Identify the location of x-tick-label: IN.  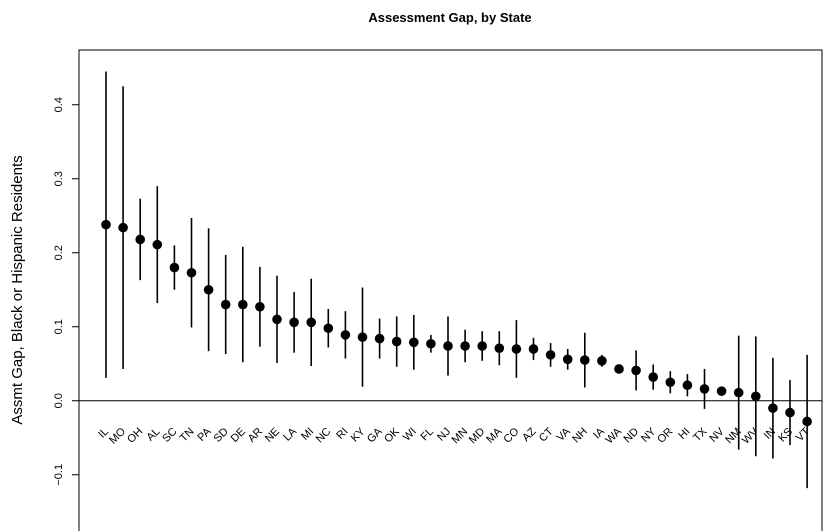
(770, 434).